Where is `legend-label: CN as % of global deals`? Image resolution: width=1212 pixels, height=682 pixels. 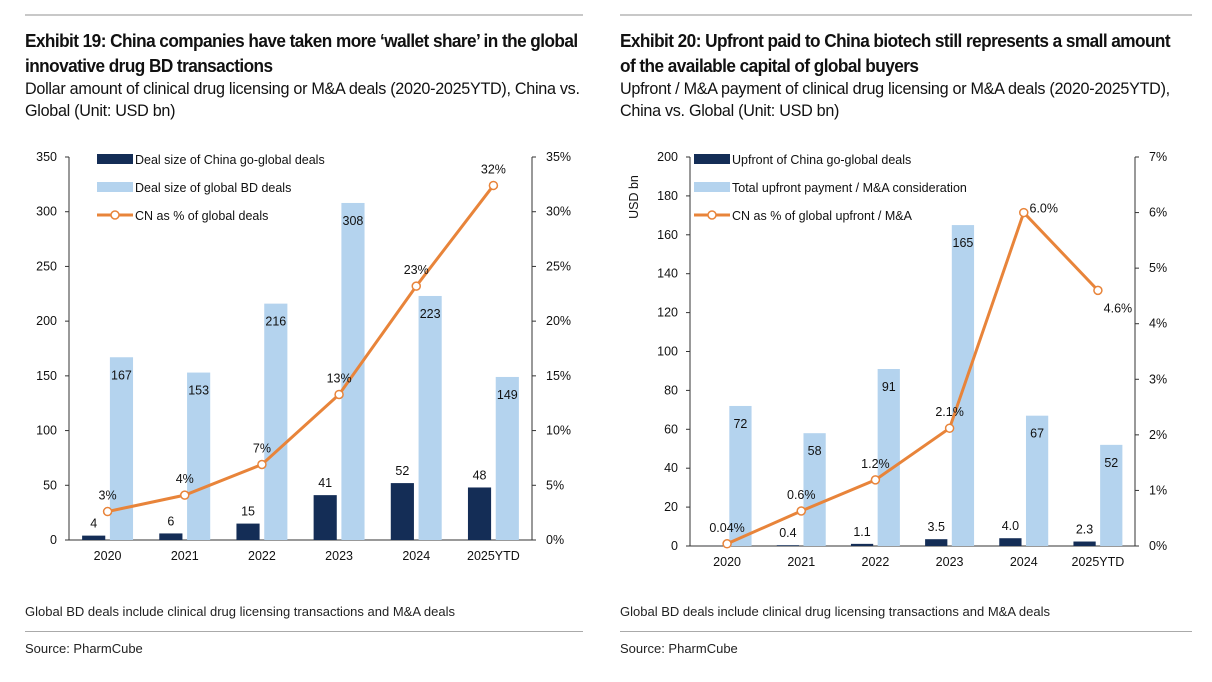 legend-label: CN as % of global deals is located at coordinates (201, 216).